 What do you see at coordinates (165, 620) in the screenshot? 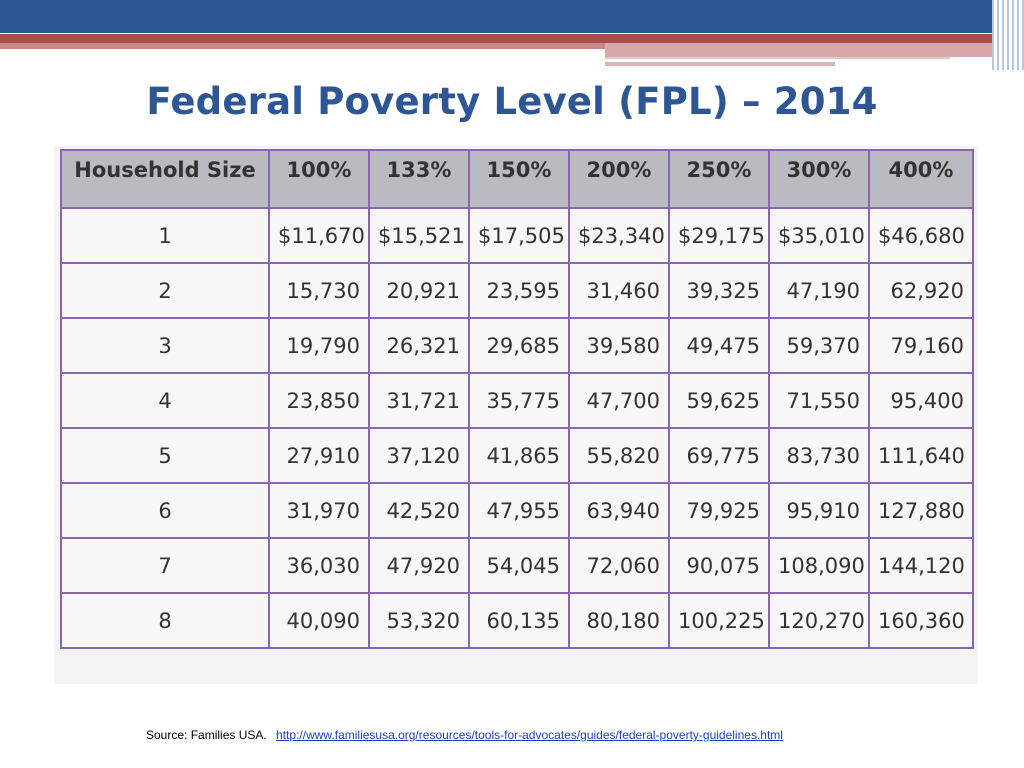
I see `household-size-cell: 8` at bounding box center [165, 620].